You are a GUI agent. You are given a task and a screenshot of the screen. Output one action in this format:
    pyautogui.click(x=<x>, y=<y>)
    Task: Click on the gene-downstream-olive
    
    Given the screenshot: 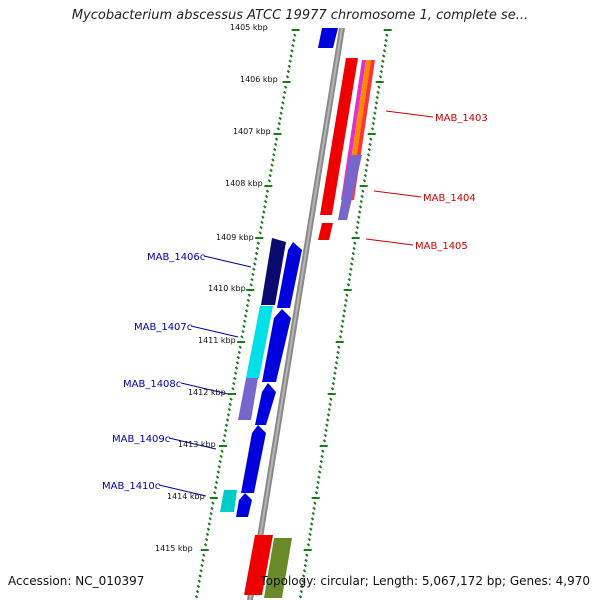 What is the action you would take?
    pyautogui.click(x=278, y=568)
    